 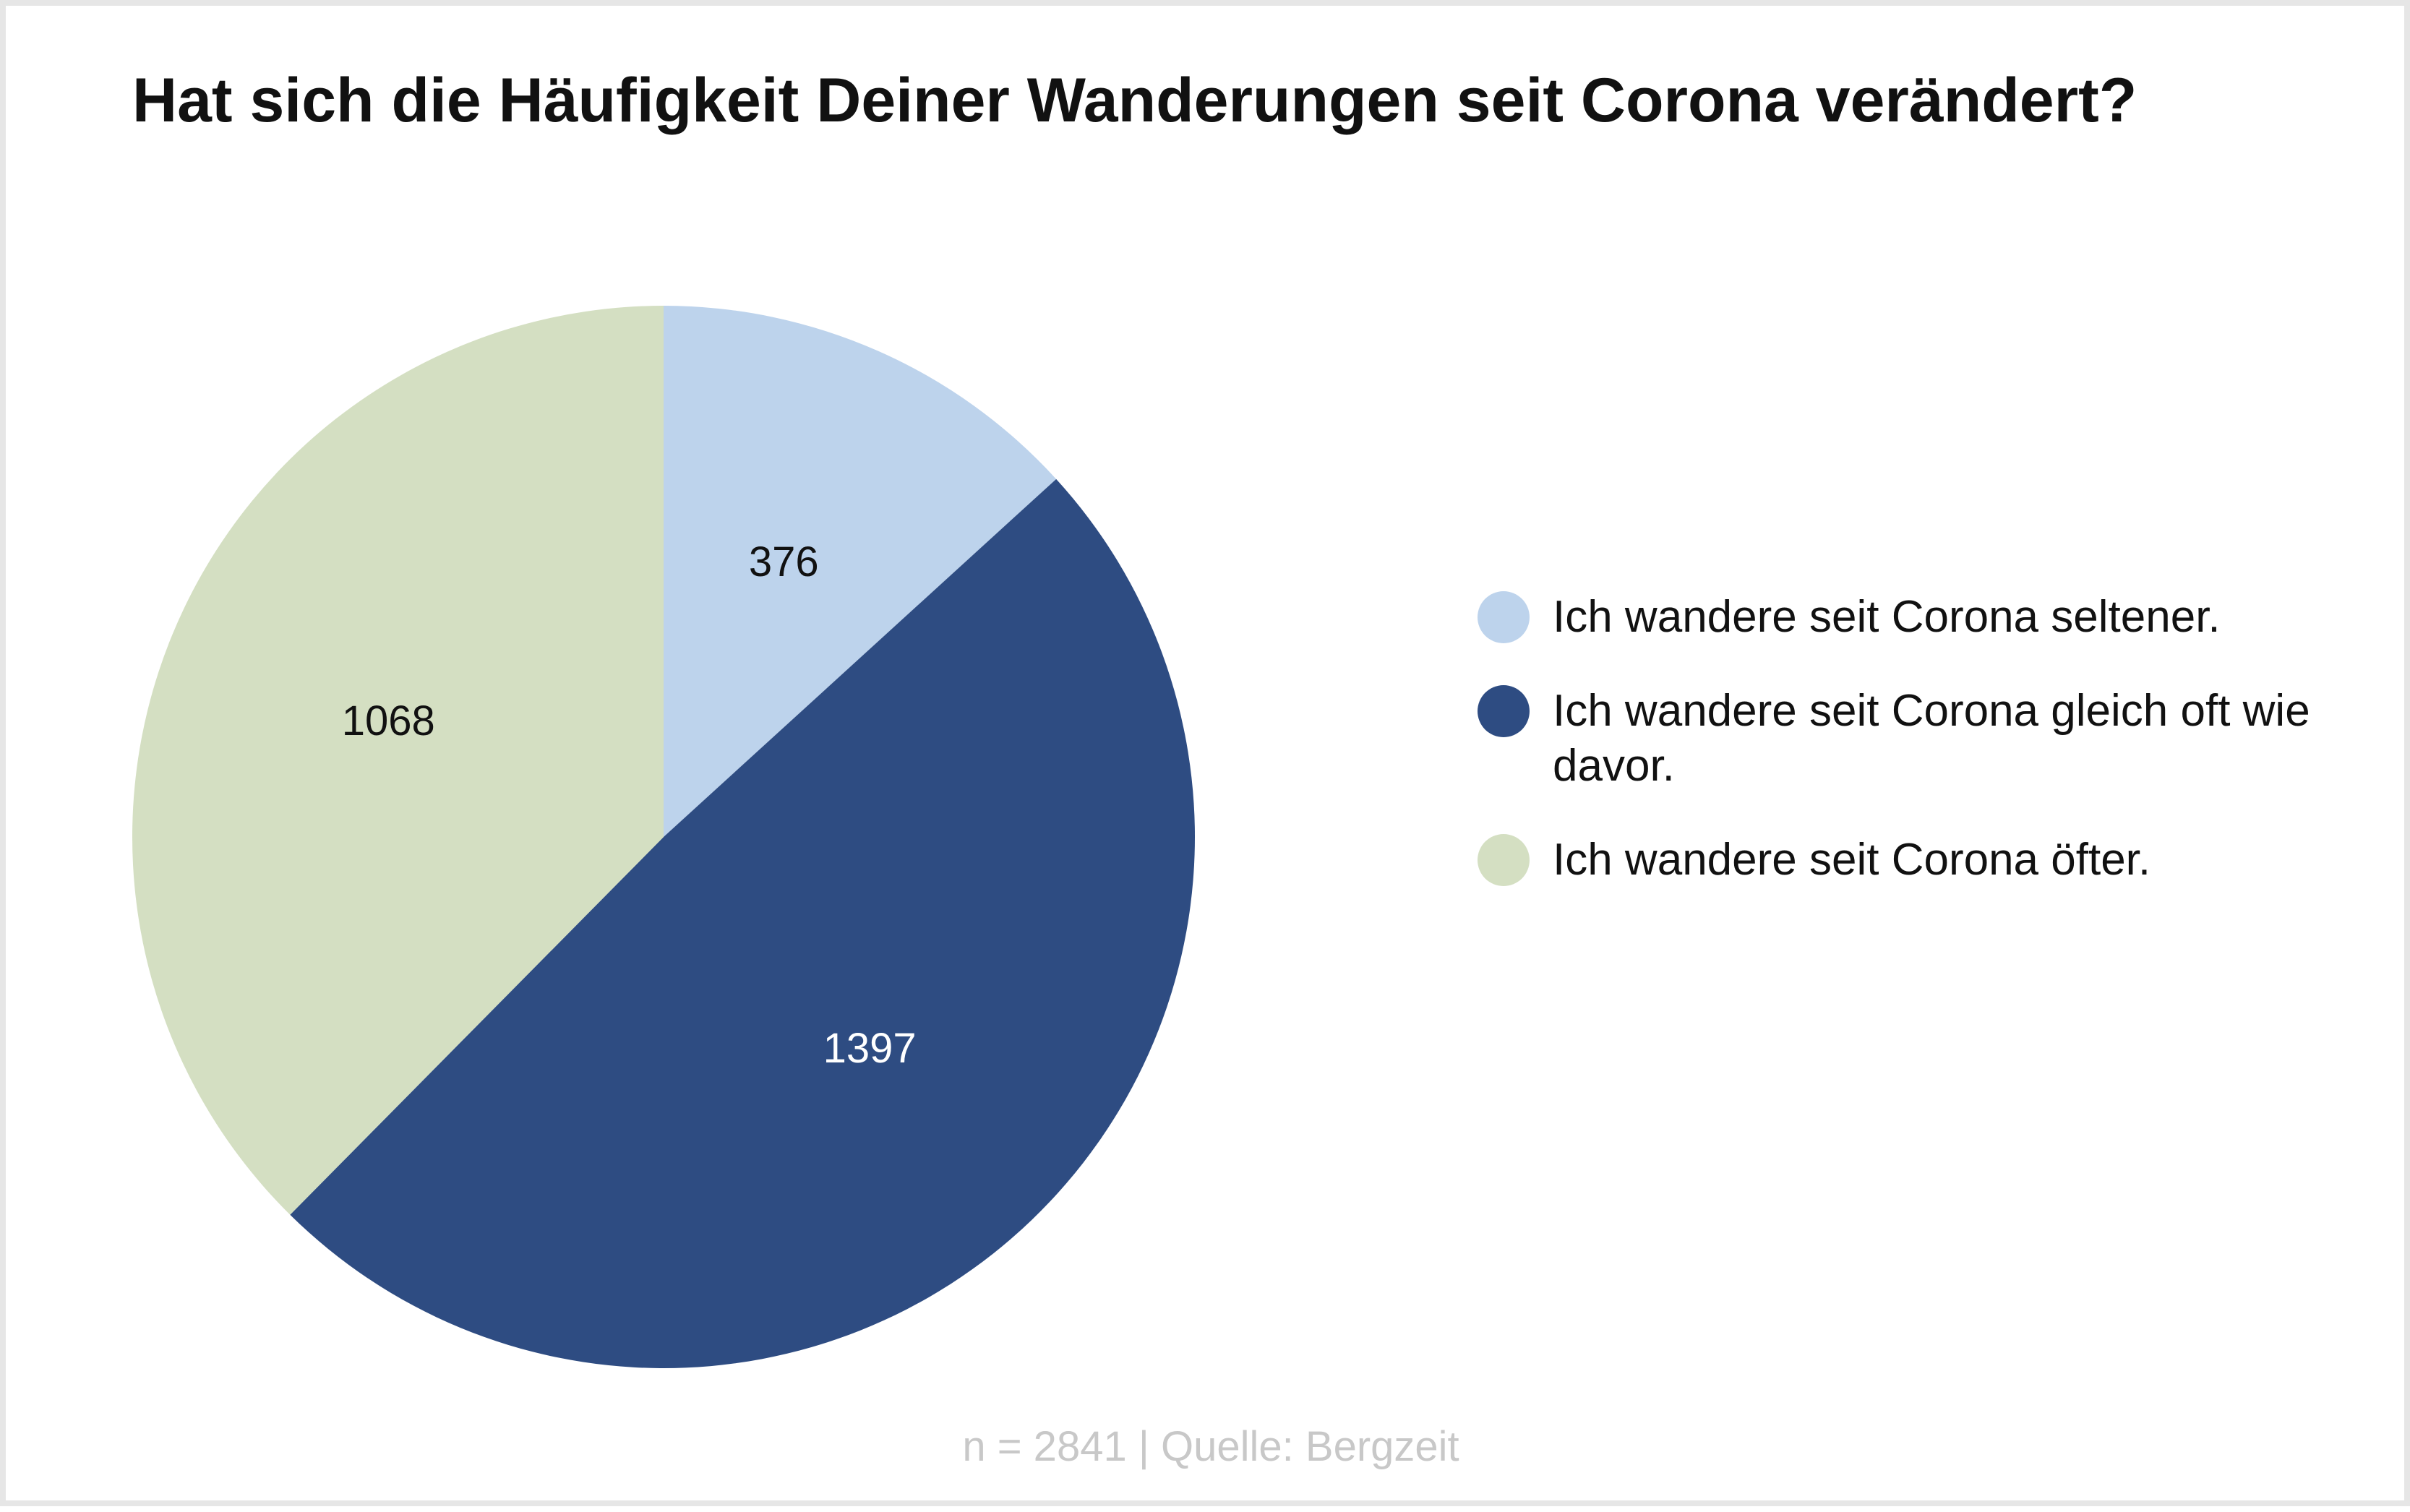 What do you see at coordinates (870, 1048) in the screenshot?
I see `pie-value-label: 1397` at bounding box center [870, 1048].